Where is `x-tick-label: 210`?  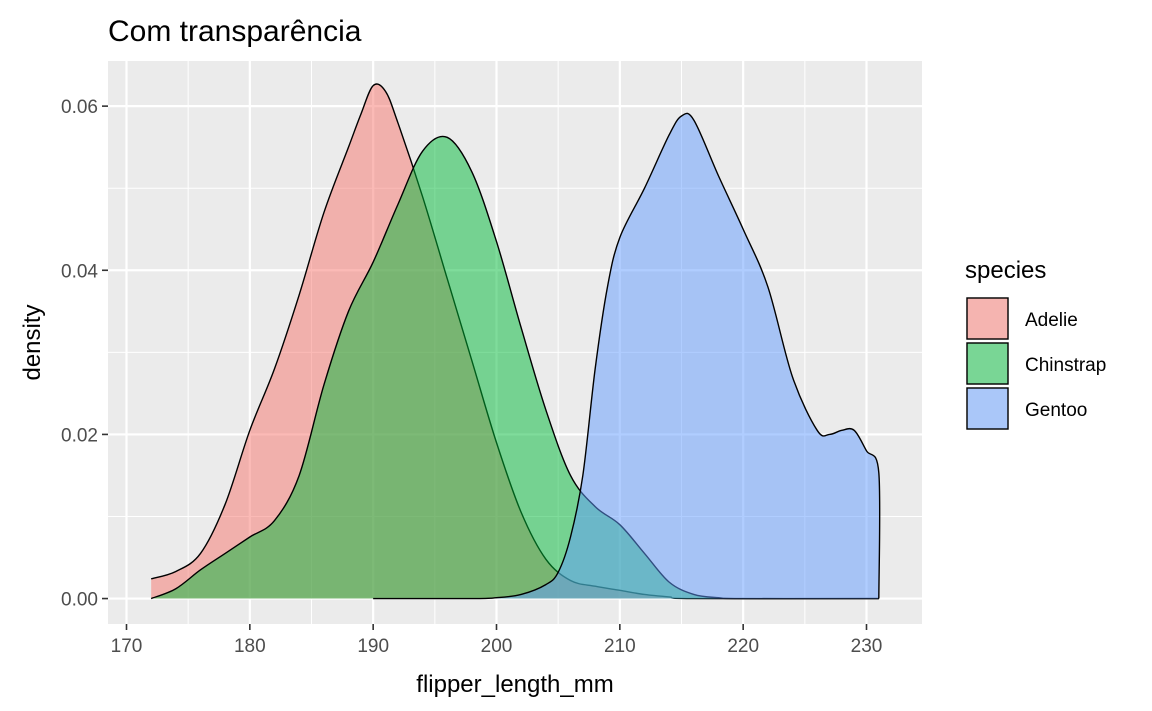
x-tick-label: 210 is located at coordinates (620, 646).